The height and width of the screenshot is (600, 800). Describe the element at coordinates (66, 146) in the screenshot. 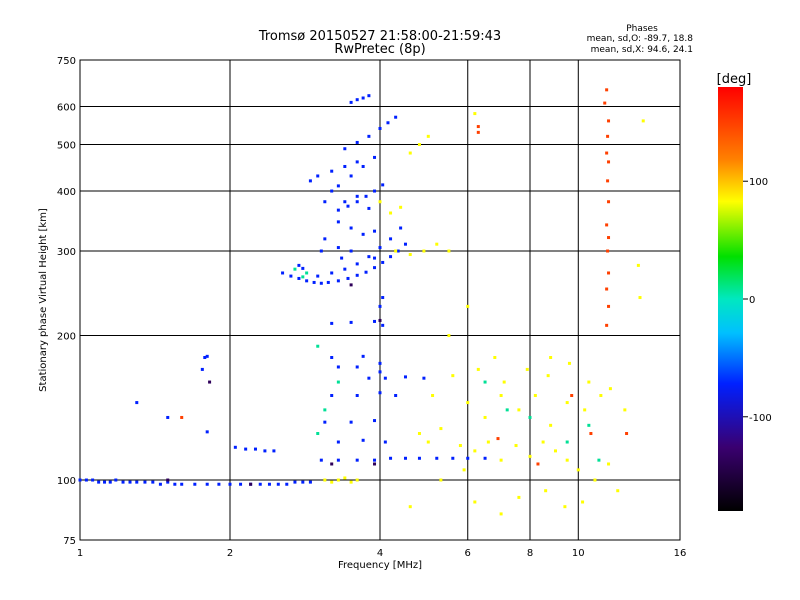

I see `y-tick-label: 500` at that location.